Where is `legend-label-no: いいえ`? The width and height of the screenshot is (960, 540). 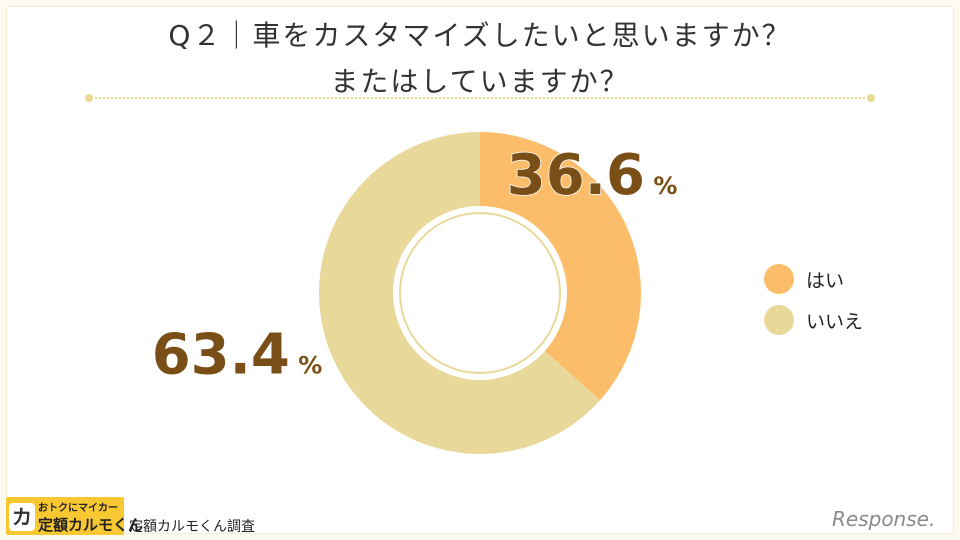
legend-label-no: いいえ is located at coordinates (835, 321).